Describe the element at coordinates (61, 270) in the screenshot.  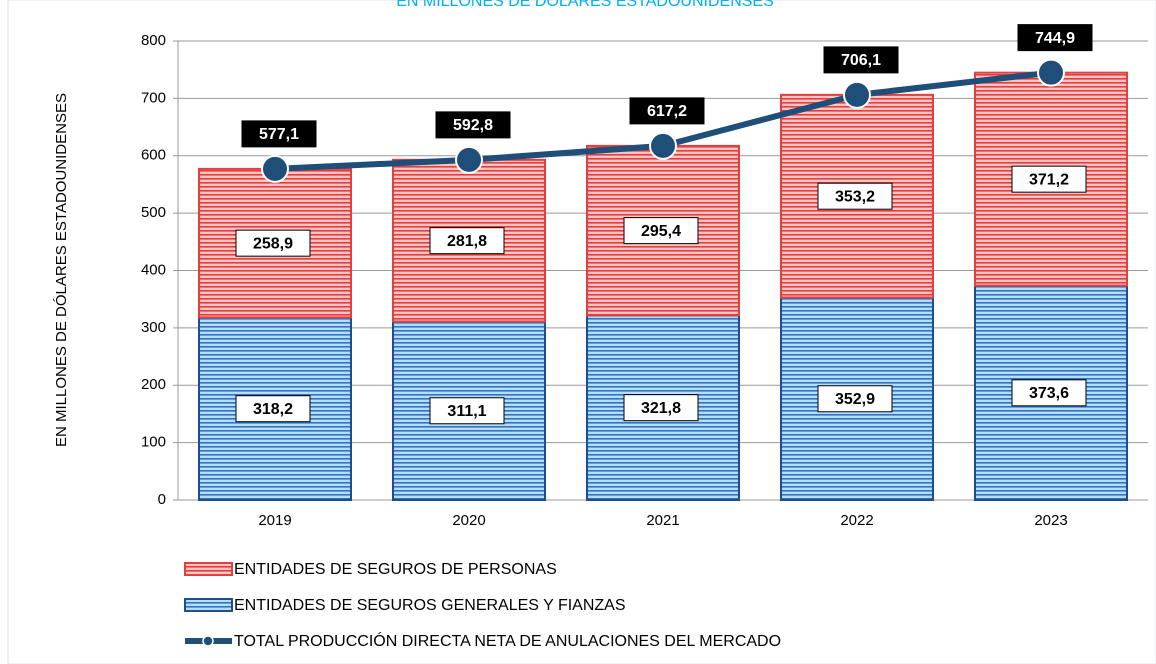
I see `y-axis-label: EN MILLONES DE DÓLARES ESTADOUNIDENSES` at that location.